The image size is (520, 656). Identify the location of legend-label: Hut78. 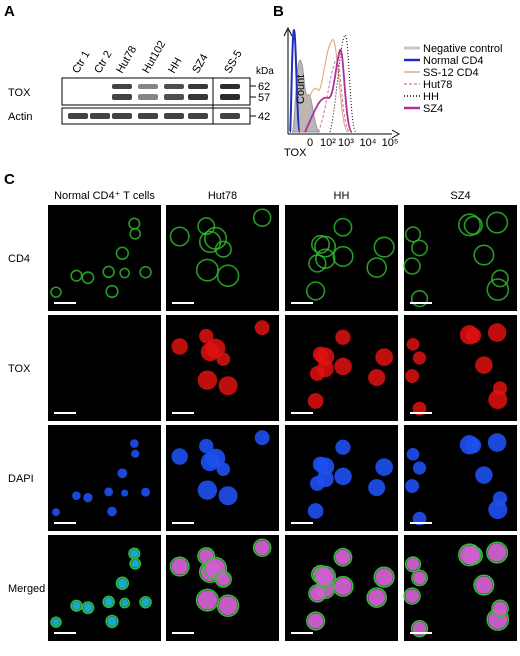
(437, 85).